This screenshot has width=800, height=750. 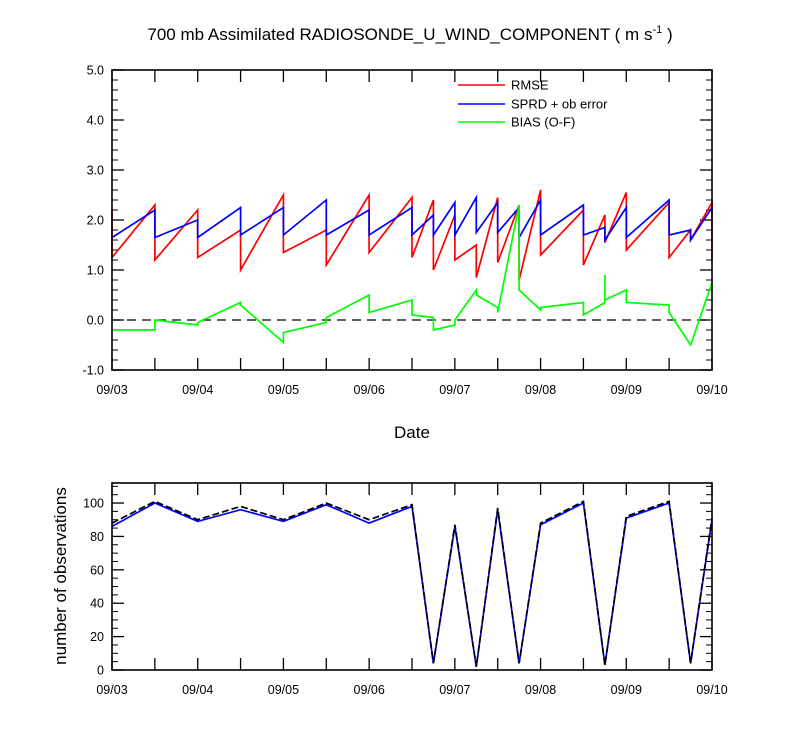 What do you see at coordinates (95, 171) in the screenshot?
I see `y-tick-label: 3.0` at bounding box center [95, 171].